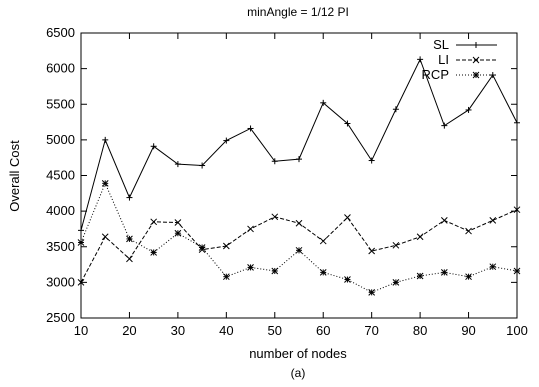 The image size is (539, 387). What do you see at coordinates (371, 330) in the screenshot?
I see `x-tick-label: 70` at bounding box center [371, 330].